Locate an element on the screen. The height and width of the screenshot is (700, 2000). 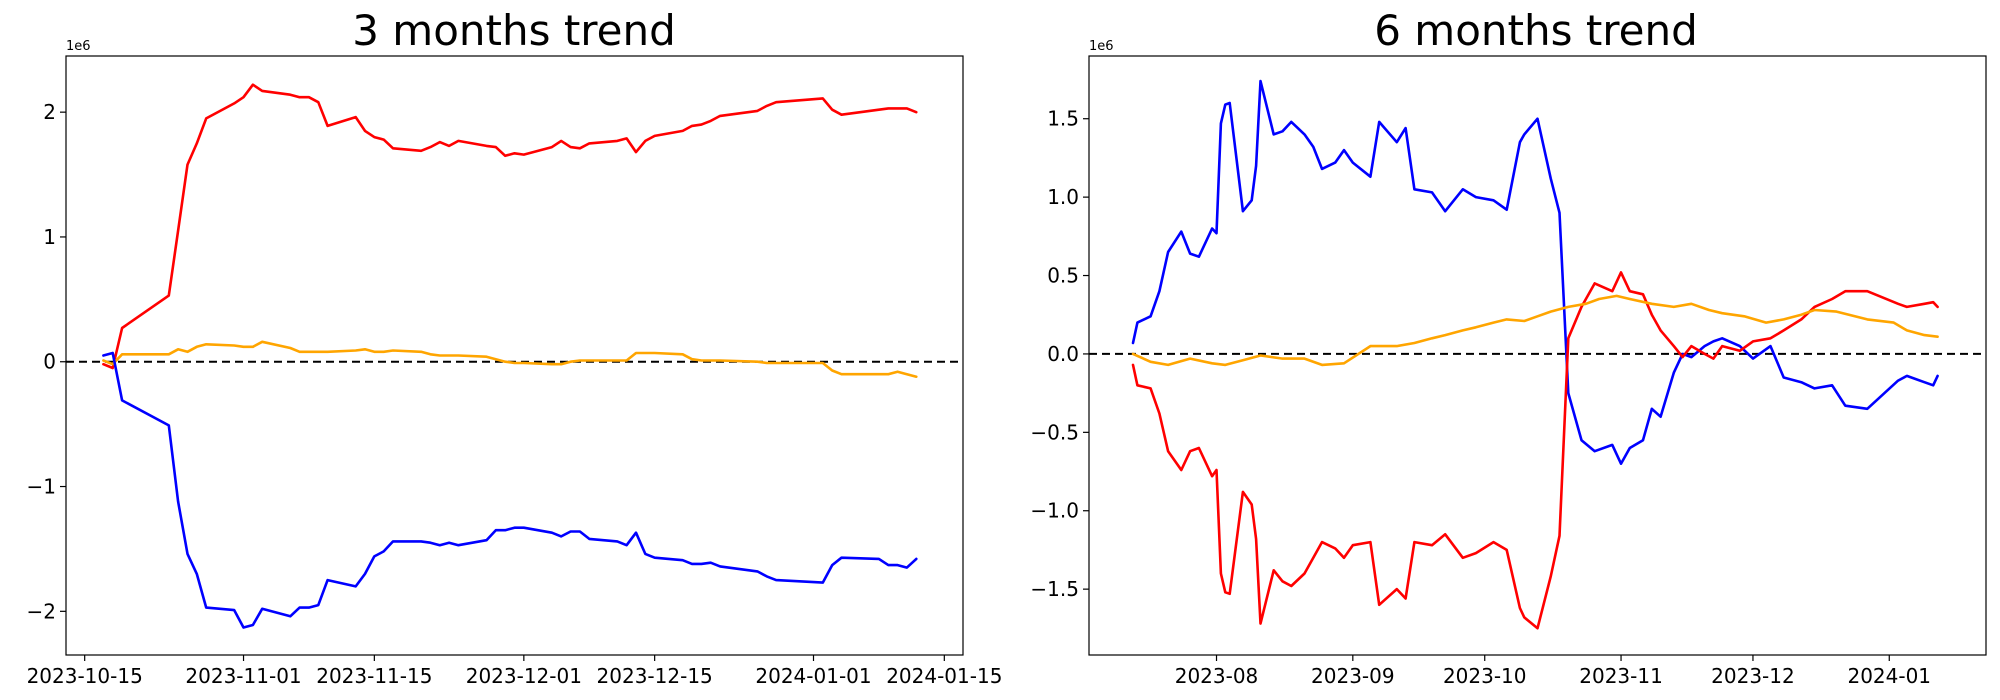
x-tick-label: 2023-10-15 is located at coordinates (85, 676).